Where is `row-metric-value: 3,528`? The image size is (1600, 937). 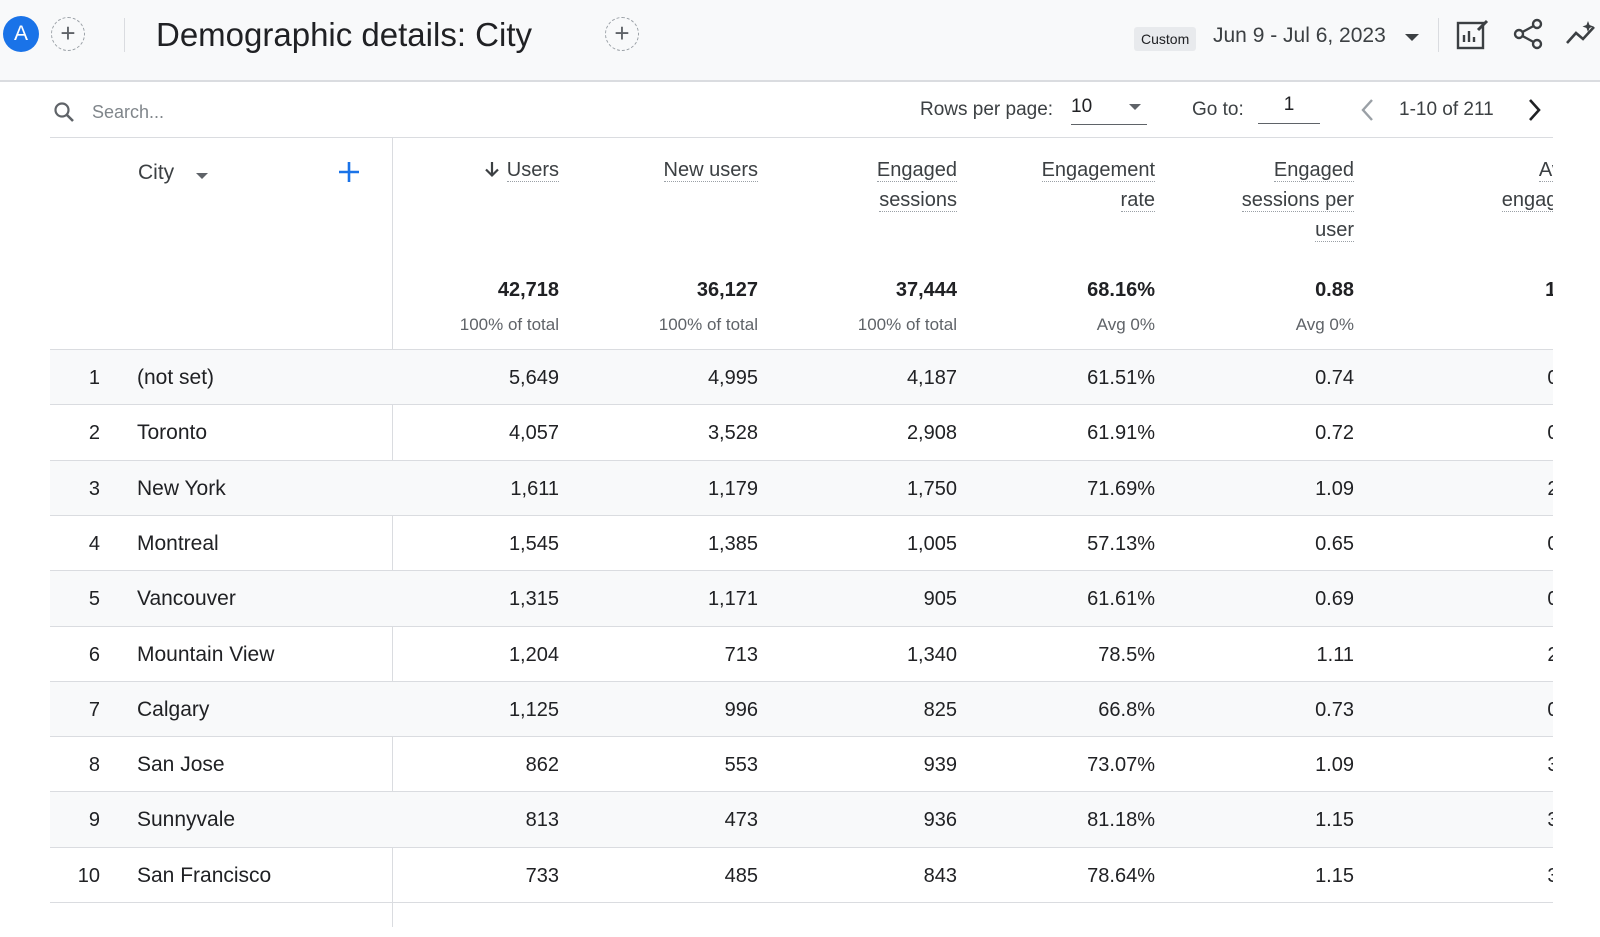
row-metric-value: 3,528 is located at coordinates (732, 433).